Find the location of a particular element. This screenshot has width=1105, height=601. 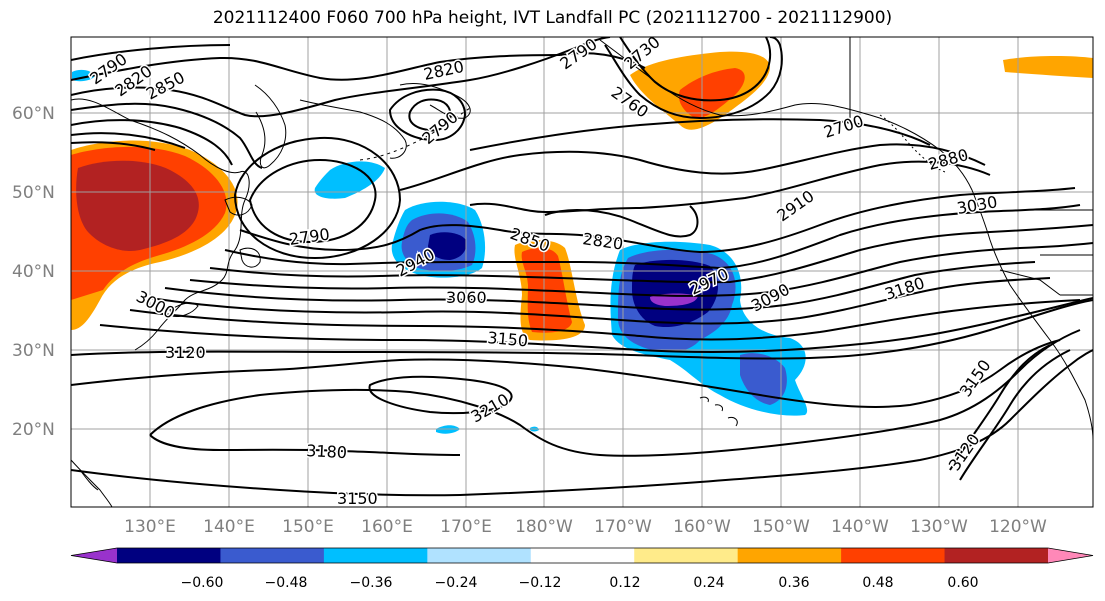

lon-label: 180°W is located at coordinates (544, 527).